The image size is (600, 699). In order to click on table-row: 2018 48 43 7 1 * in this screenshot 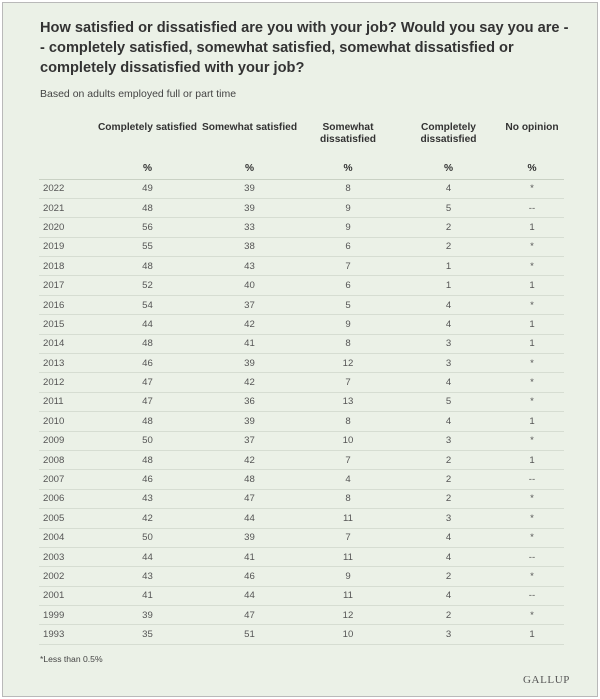, I will do `click(301, 266)`.